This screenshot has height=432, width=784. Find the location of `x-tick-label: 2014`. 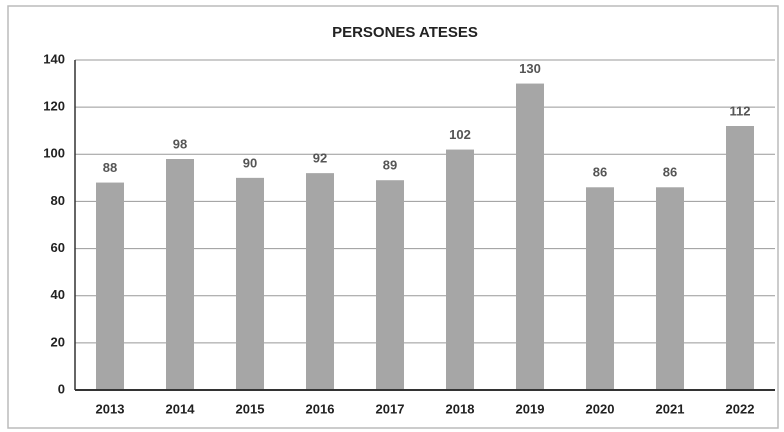

x-tick-label: 2014 is located at coordinates (181, 408).